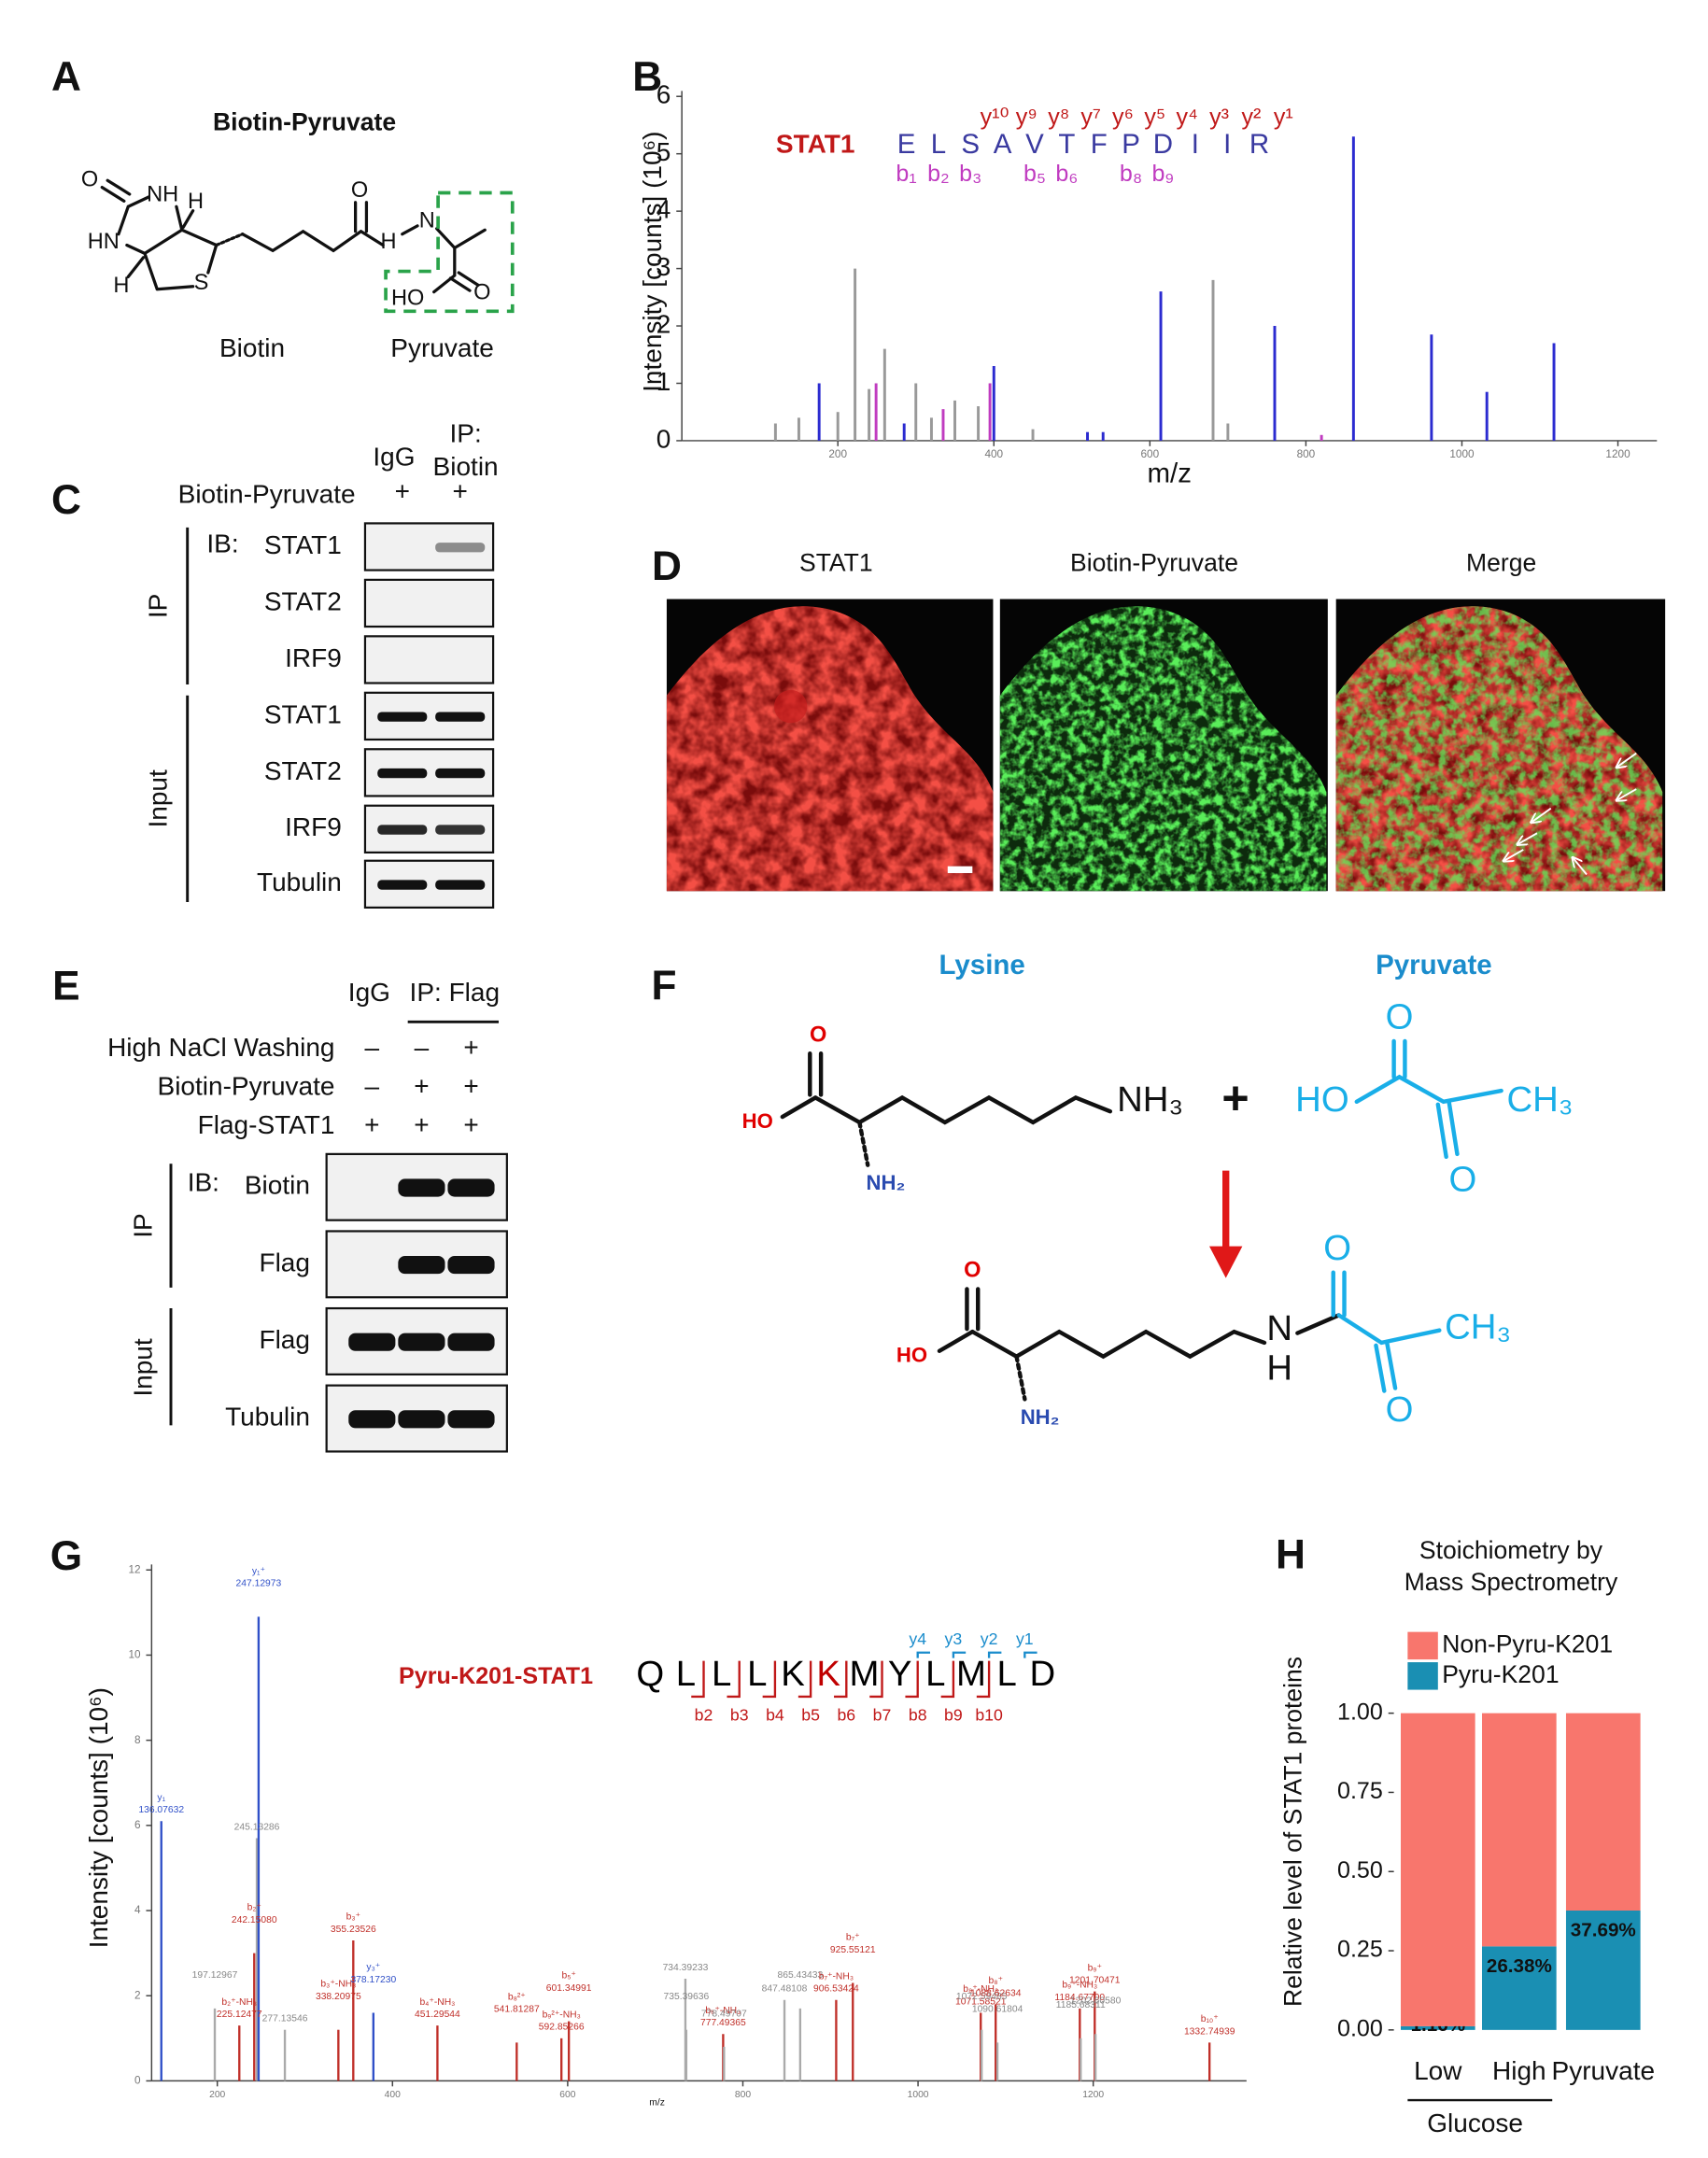 The image size is (1708, 2158). Describe the element at coordinates (201, 282) in the screenshot. I see `atom-label: S` at that location.